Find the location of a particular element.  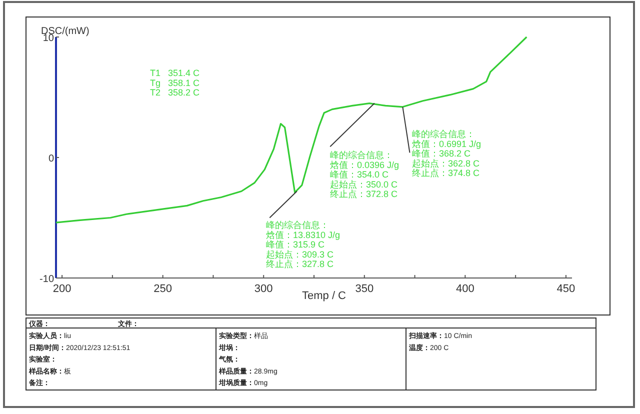

annotation: 焓值：13.8310 J/g is located at coordinates (303, 235).